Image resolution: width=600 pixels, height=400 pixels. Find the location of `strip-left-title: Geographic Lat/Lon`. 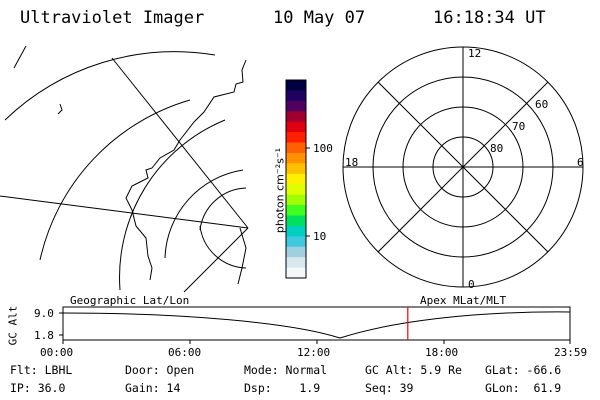

strip-left-title: Geographic Lat/Lon is located at coordinates (130, 300).